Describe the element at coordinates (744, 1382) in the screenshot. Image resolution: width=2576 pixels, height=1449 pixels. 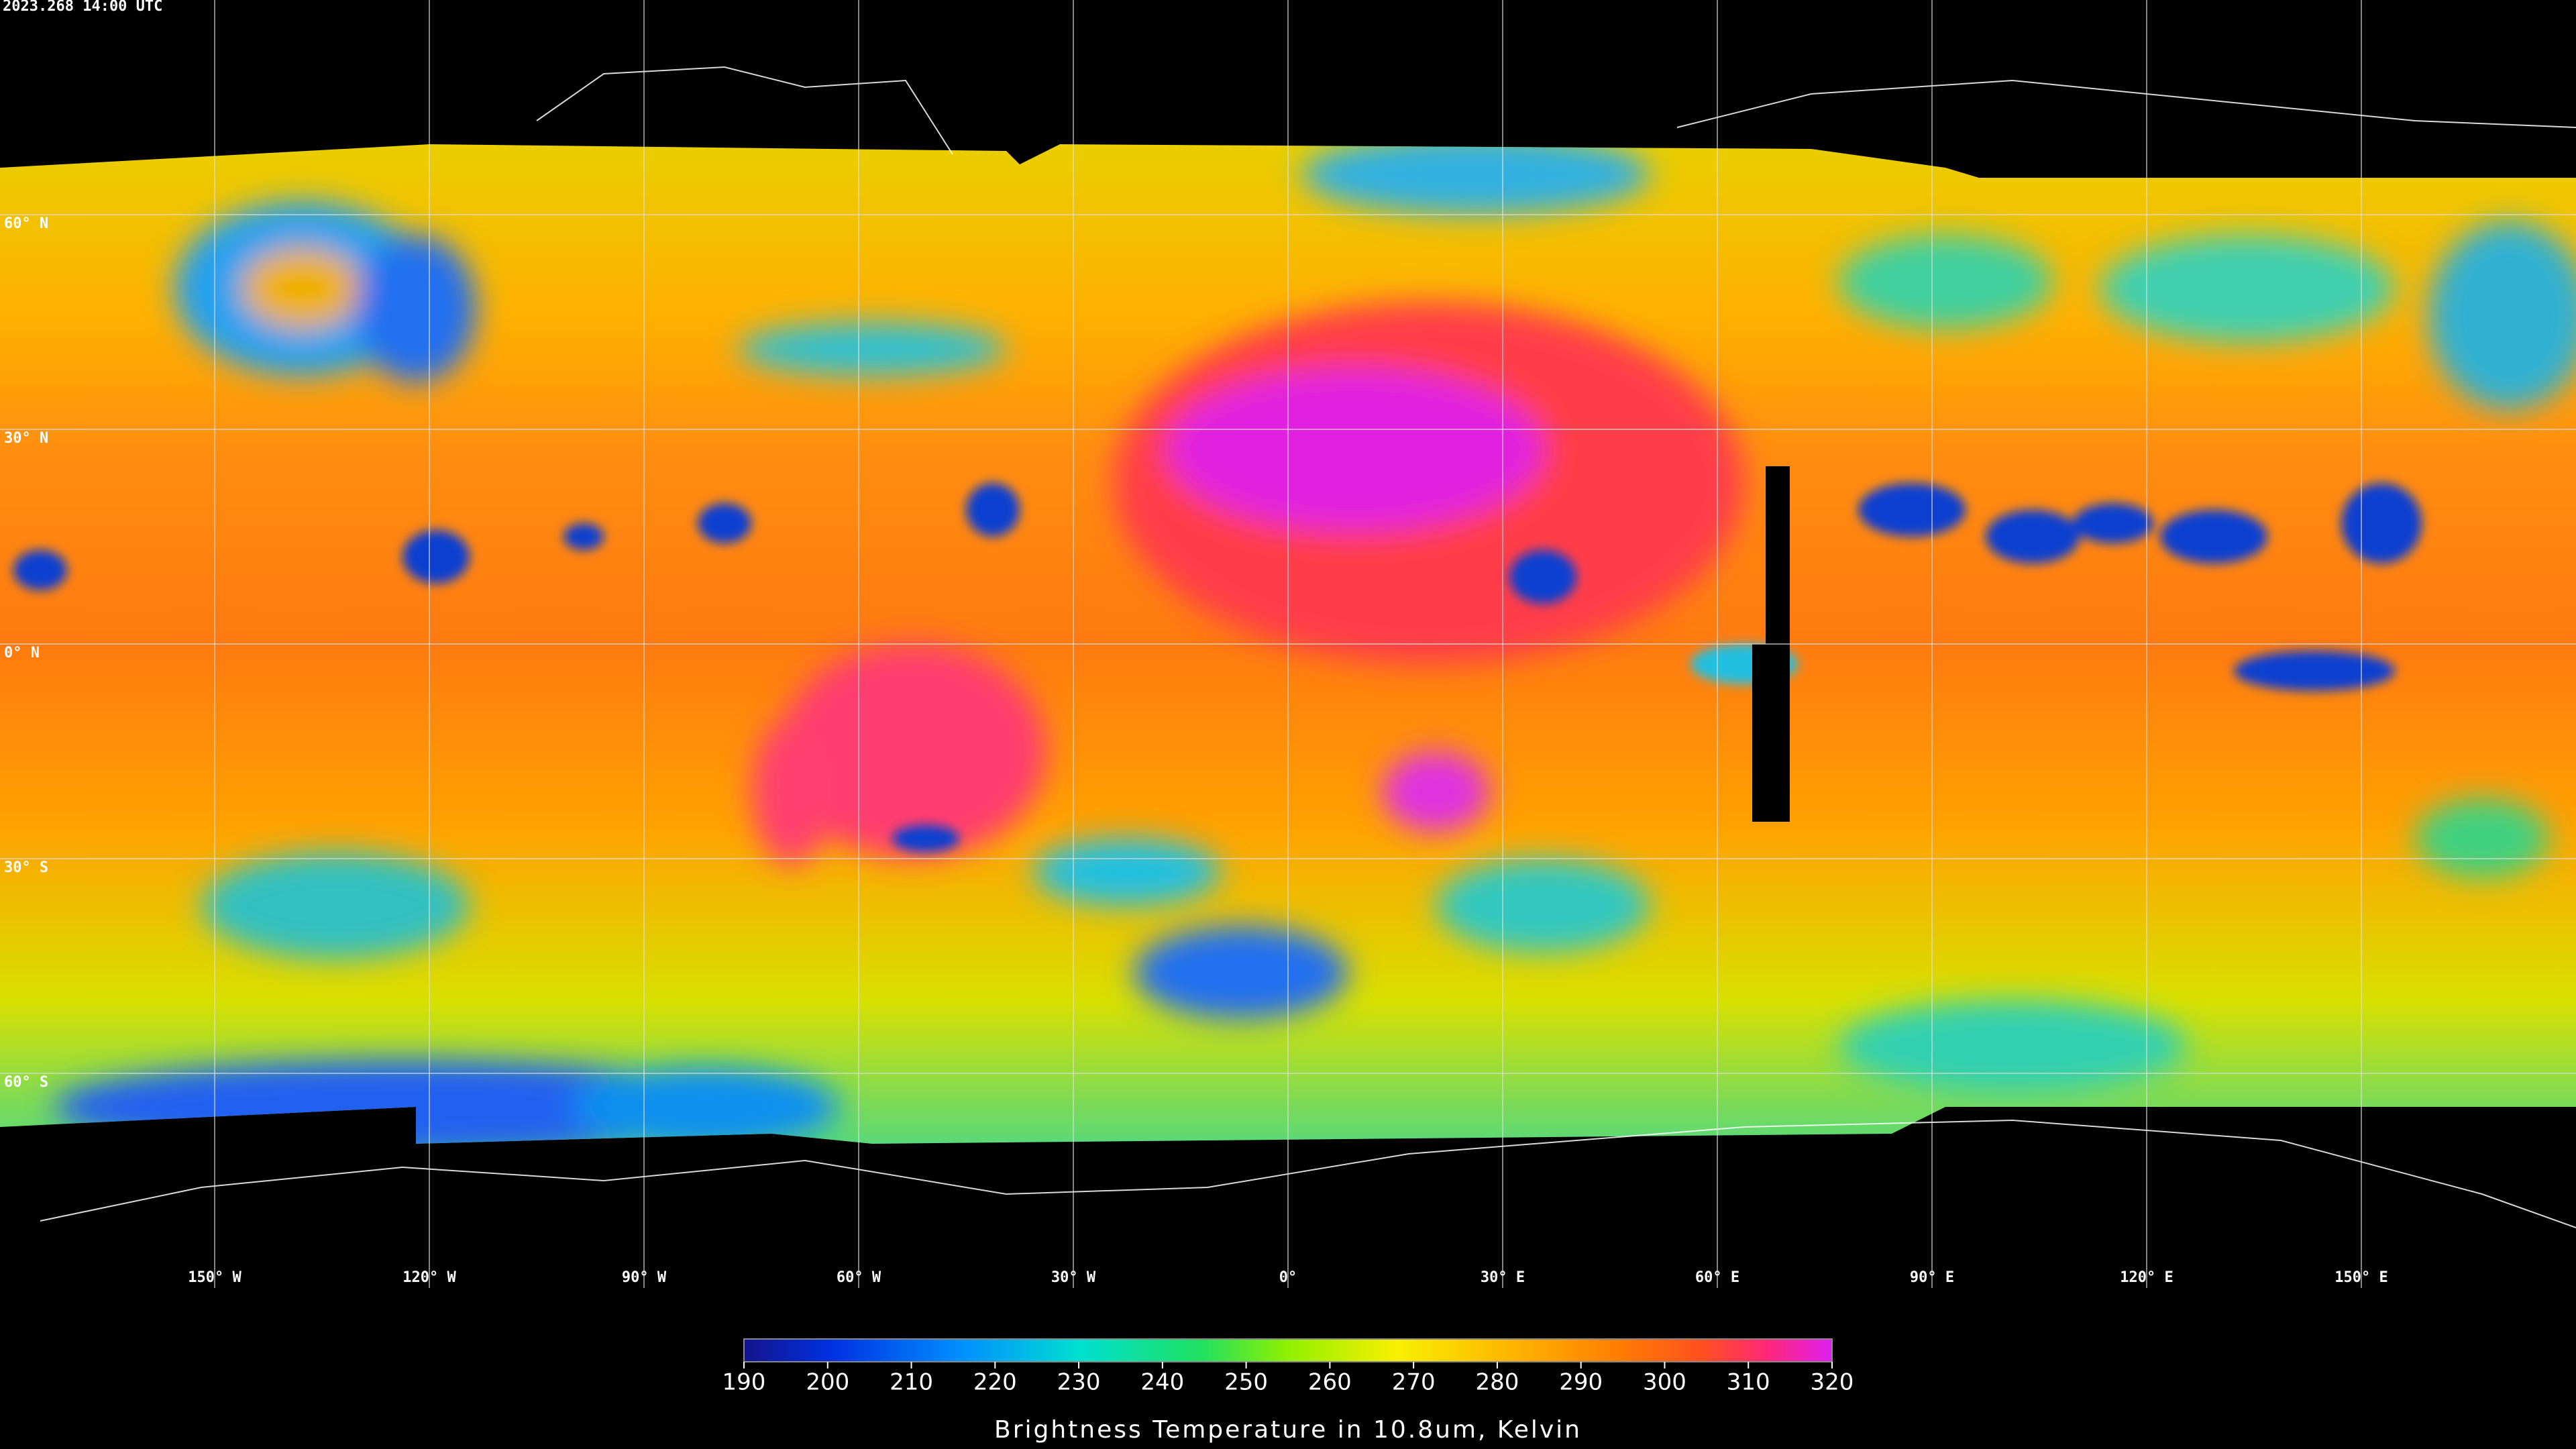
I see `colorbar-tick-label: 190` at that location.